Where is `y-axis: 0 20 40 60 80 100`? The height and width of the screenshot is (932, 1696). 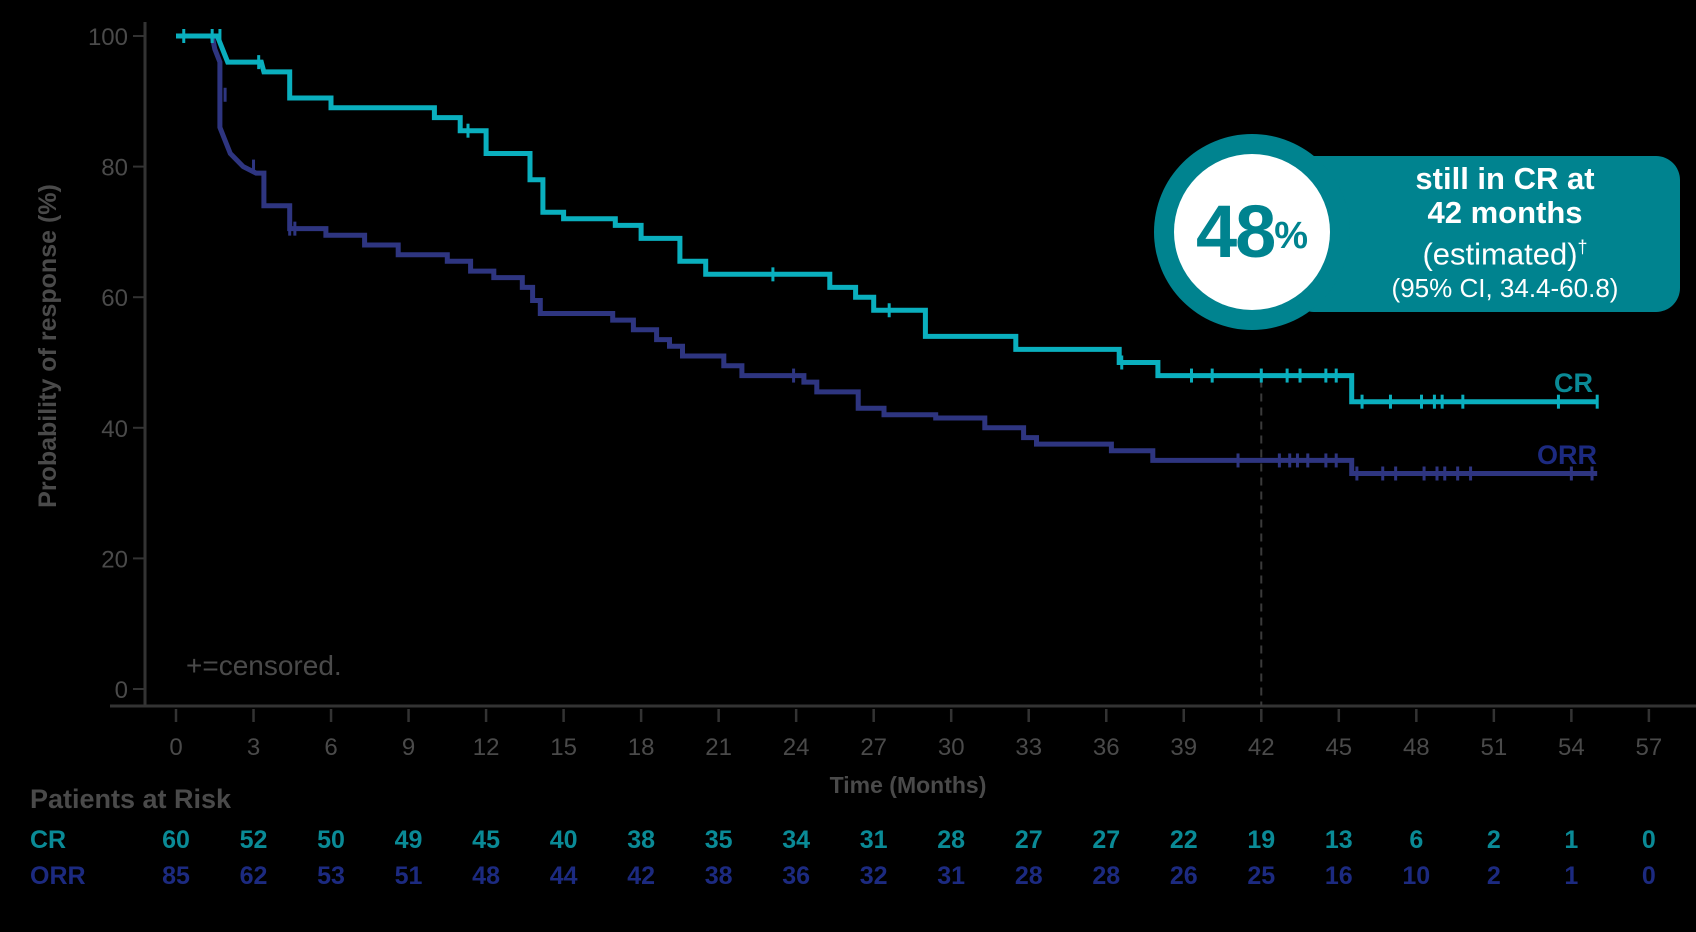
y-axis: 0 20 40 60 80 100 is located at coordinates (117, 364).